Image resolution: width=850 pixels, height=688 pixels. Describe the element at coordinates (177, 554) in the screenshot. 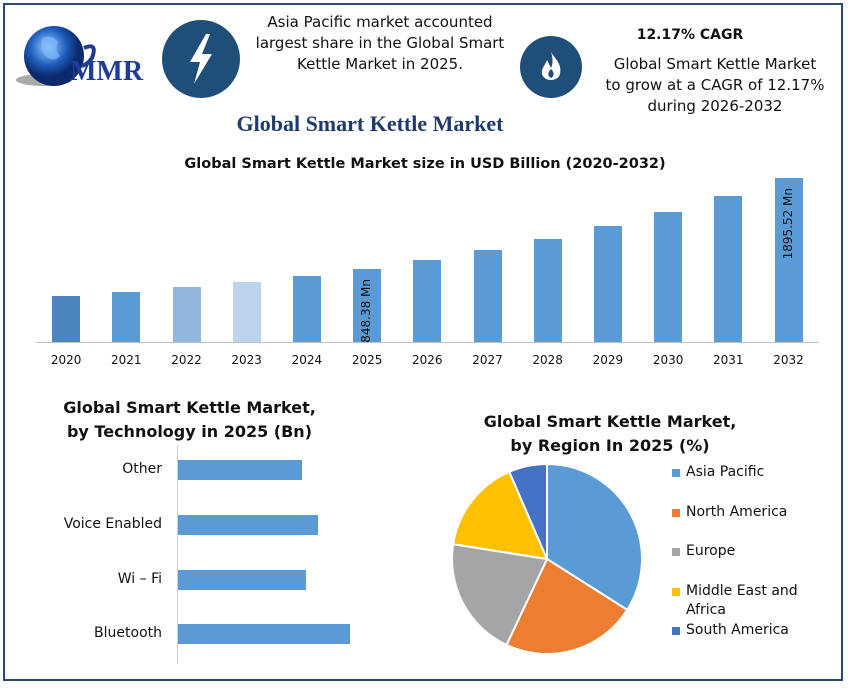

I see `y-axis` at that location.